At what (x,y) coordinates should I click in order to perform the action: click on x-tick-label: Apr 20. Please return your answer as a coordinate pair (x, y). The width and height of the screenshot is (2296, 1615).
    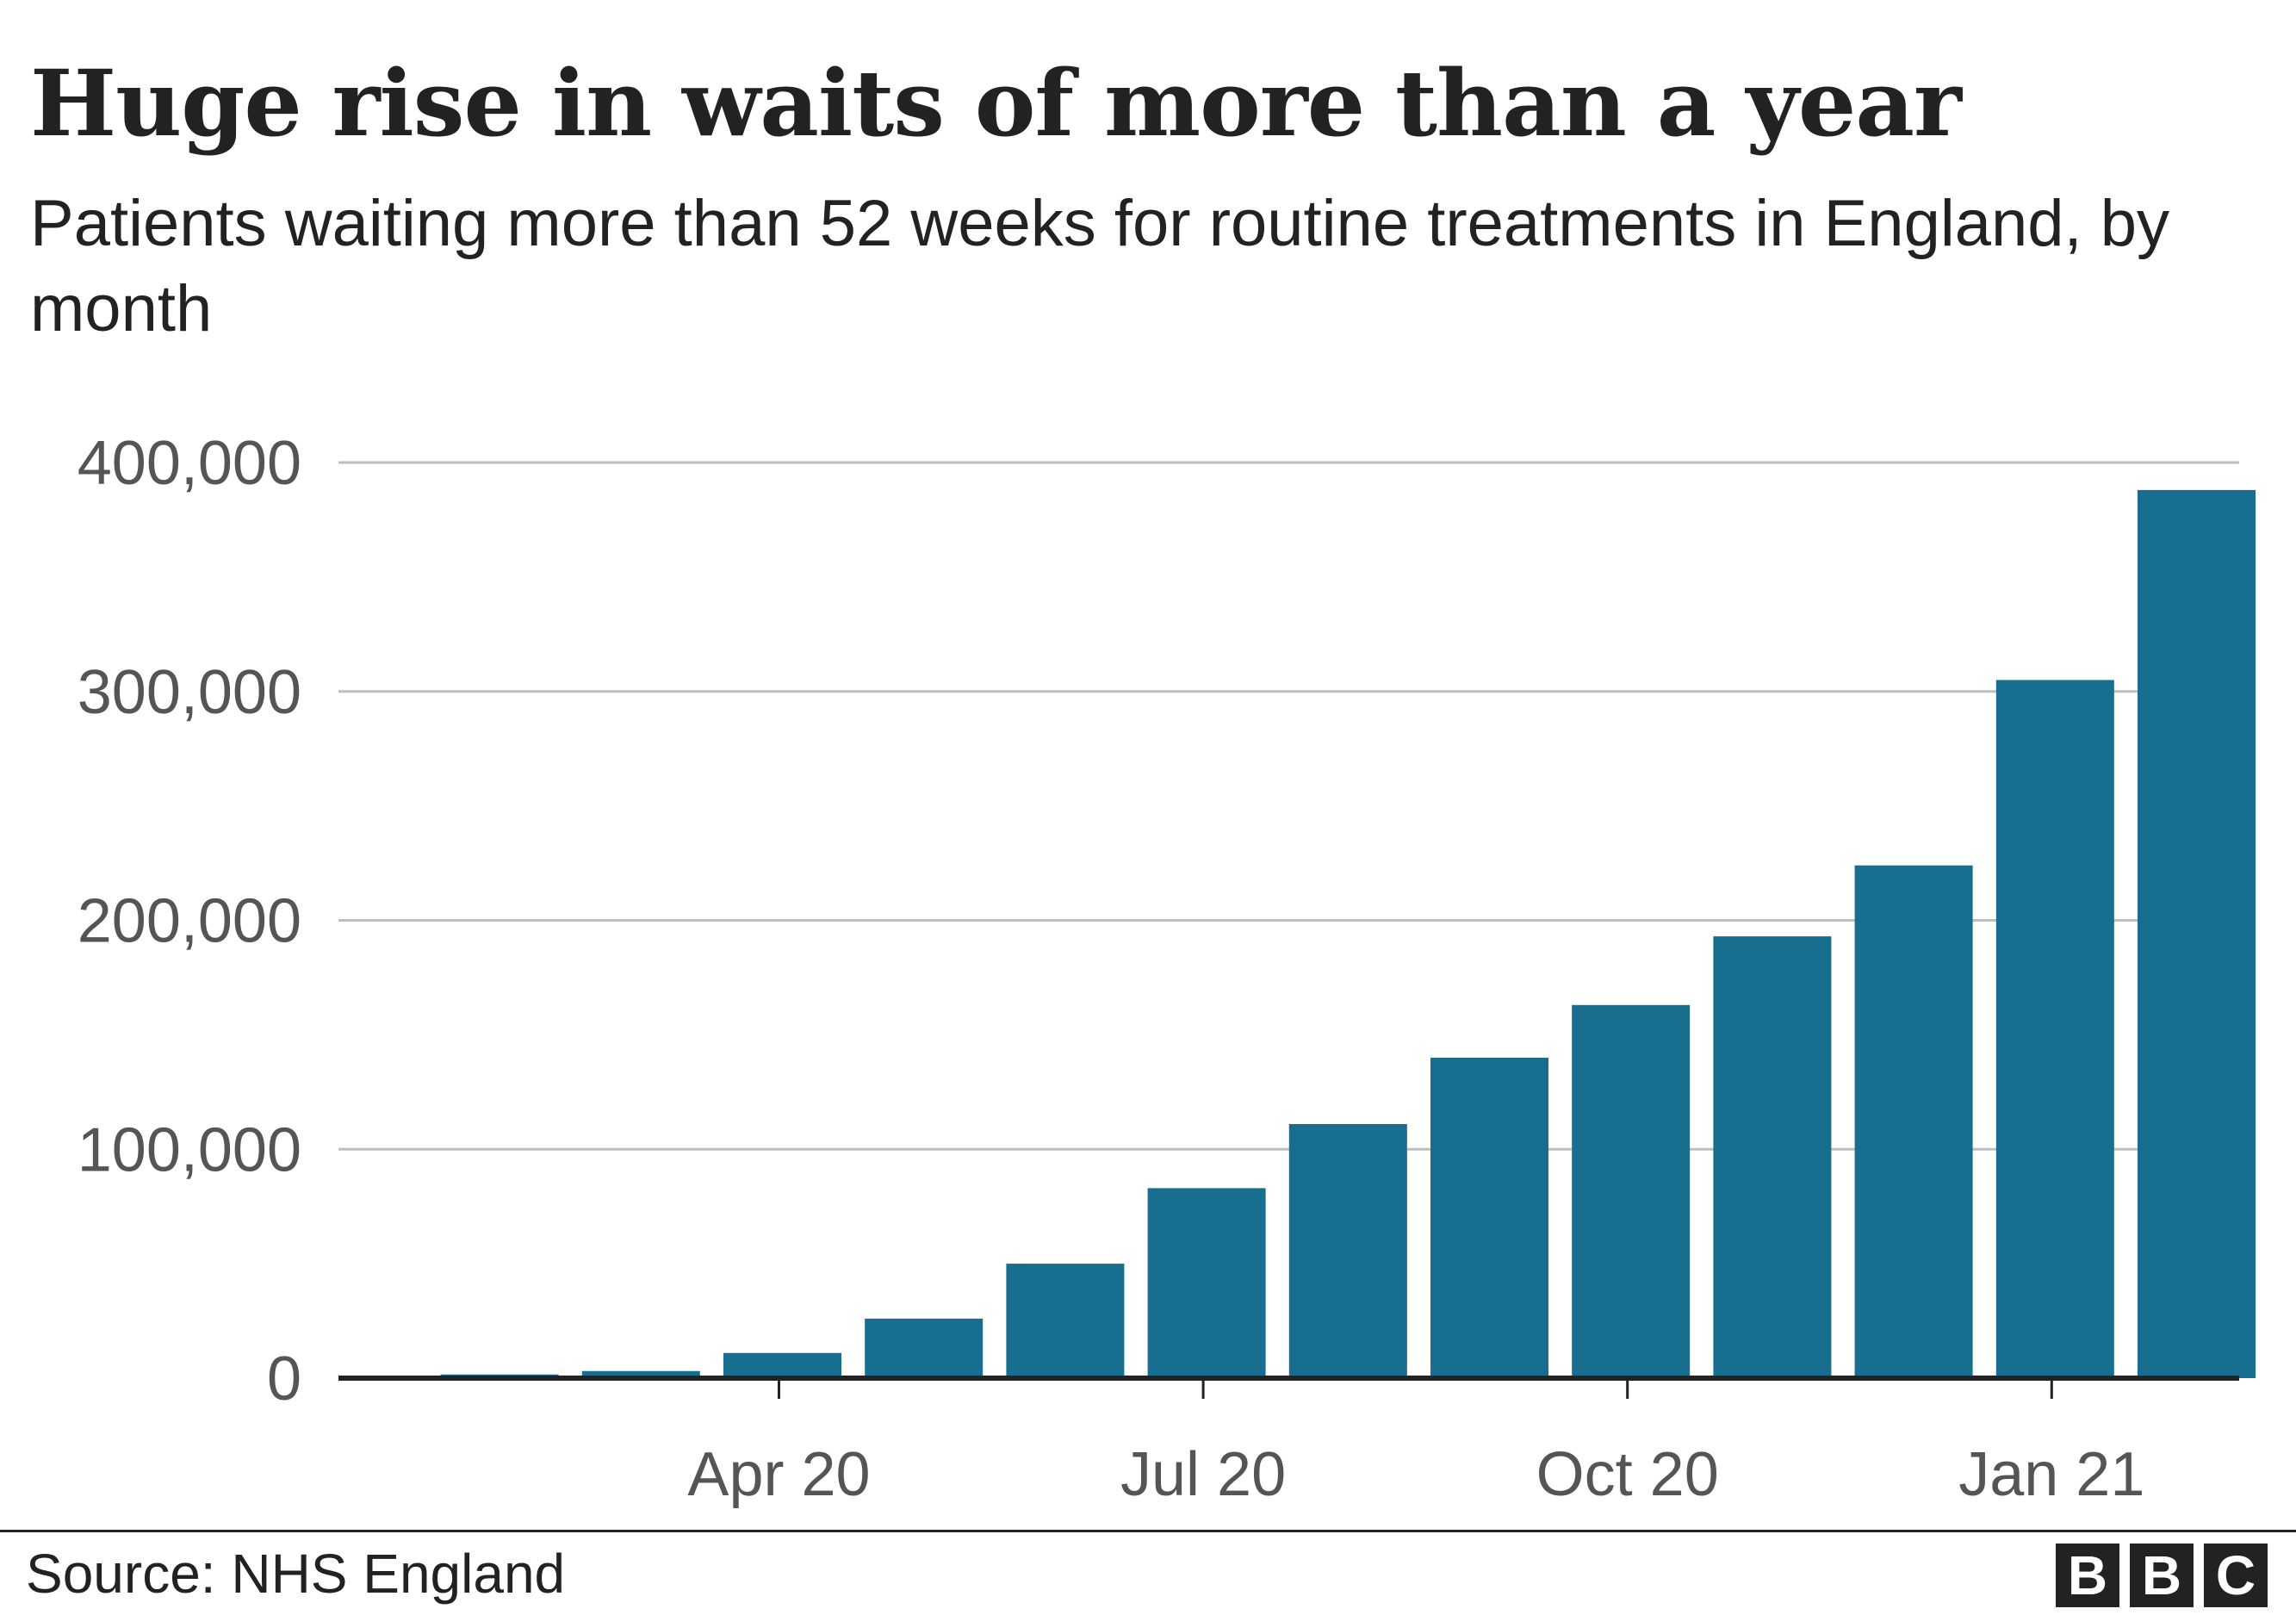
    Looking at the image, I should click on (778, 1474).